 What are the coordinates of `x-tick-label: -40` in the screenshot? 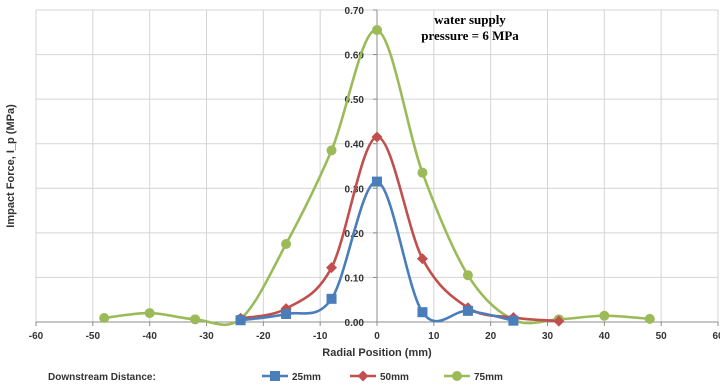 It's located at (149, 336).